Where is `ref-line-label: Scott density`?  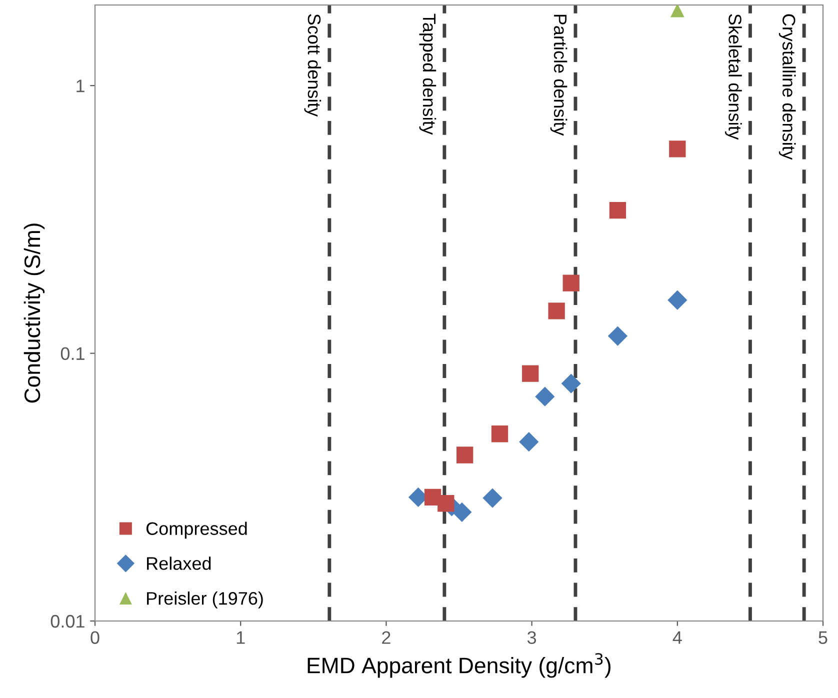 ref-line-label: Scott density is located at coordinates (313, 65).